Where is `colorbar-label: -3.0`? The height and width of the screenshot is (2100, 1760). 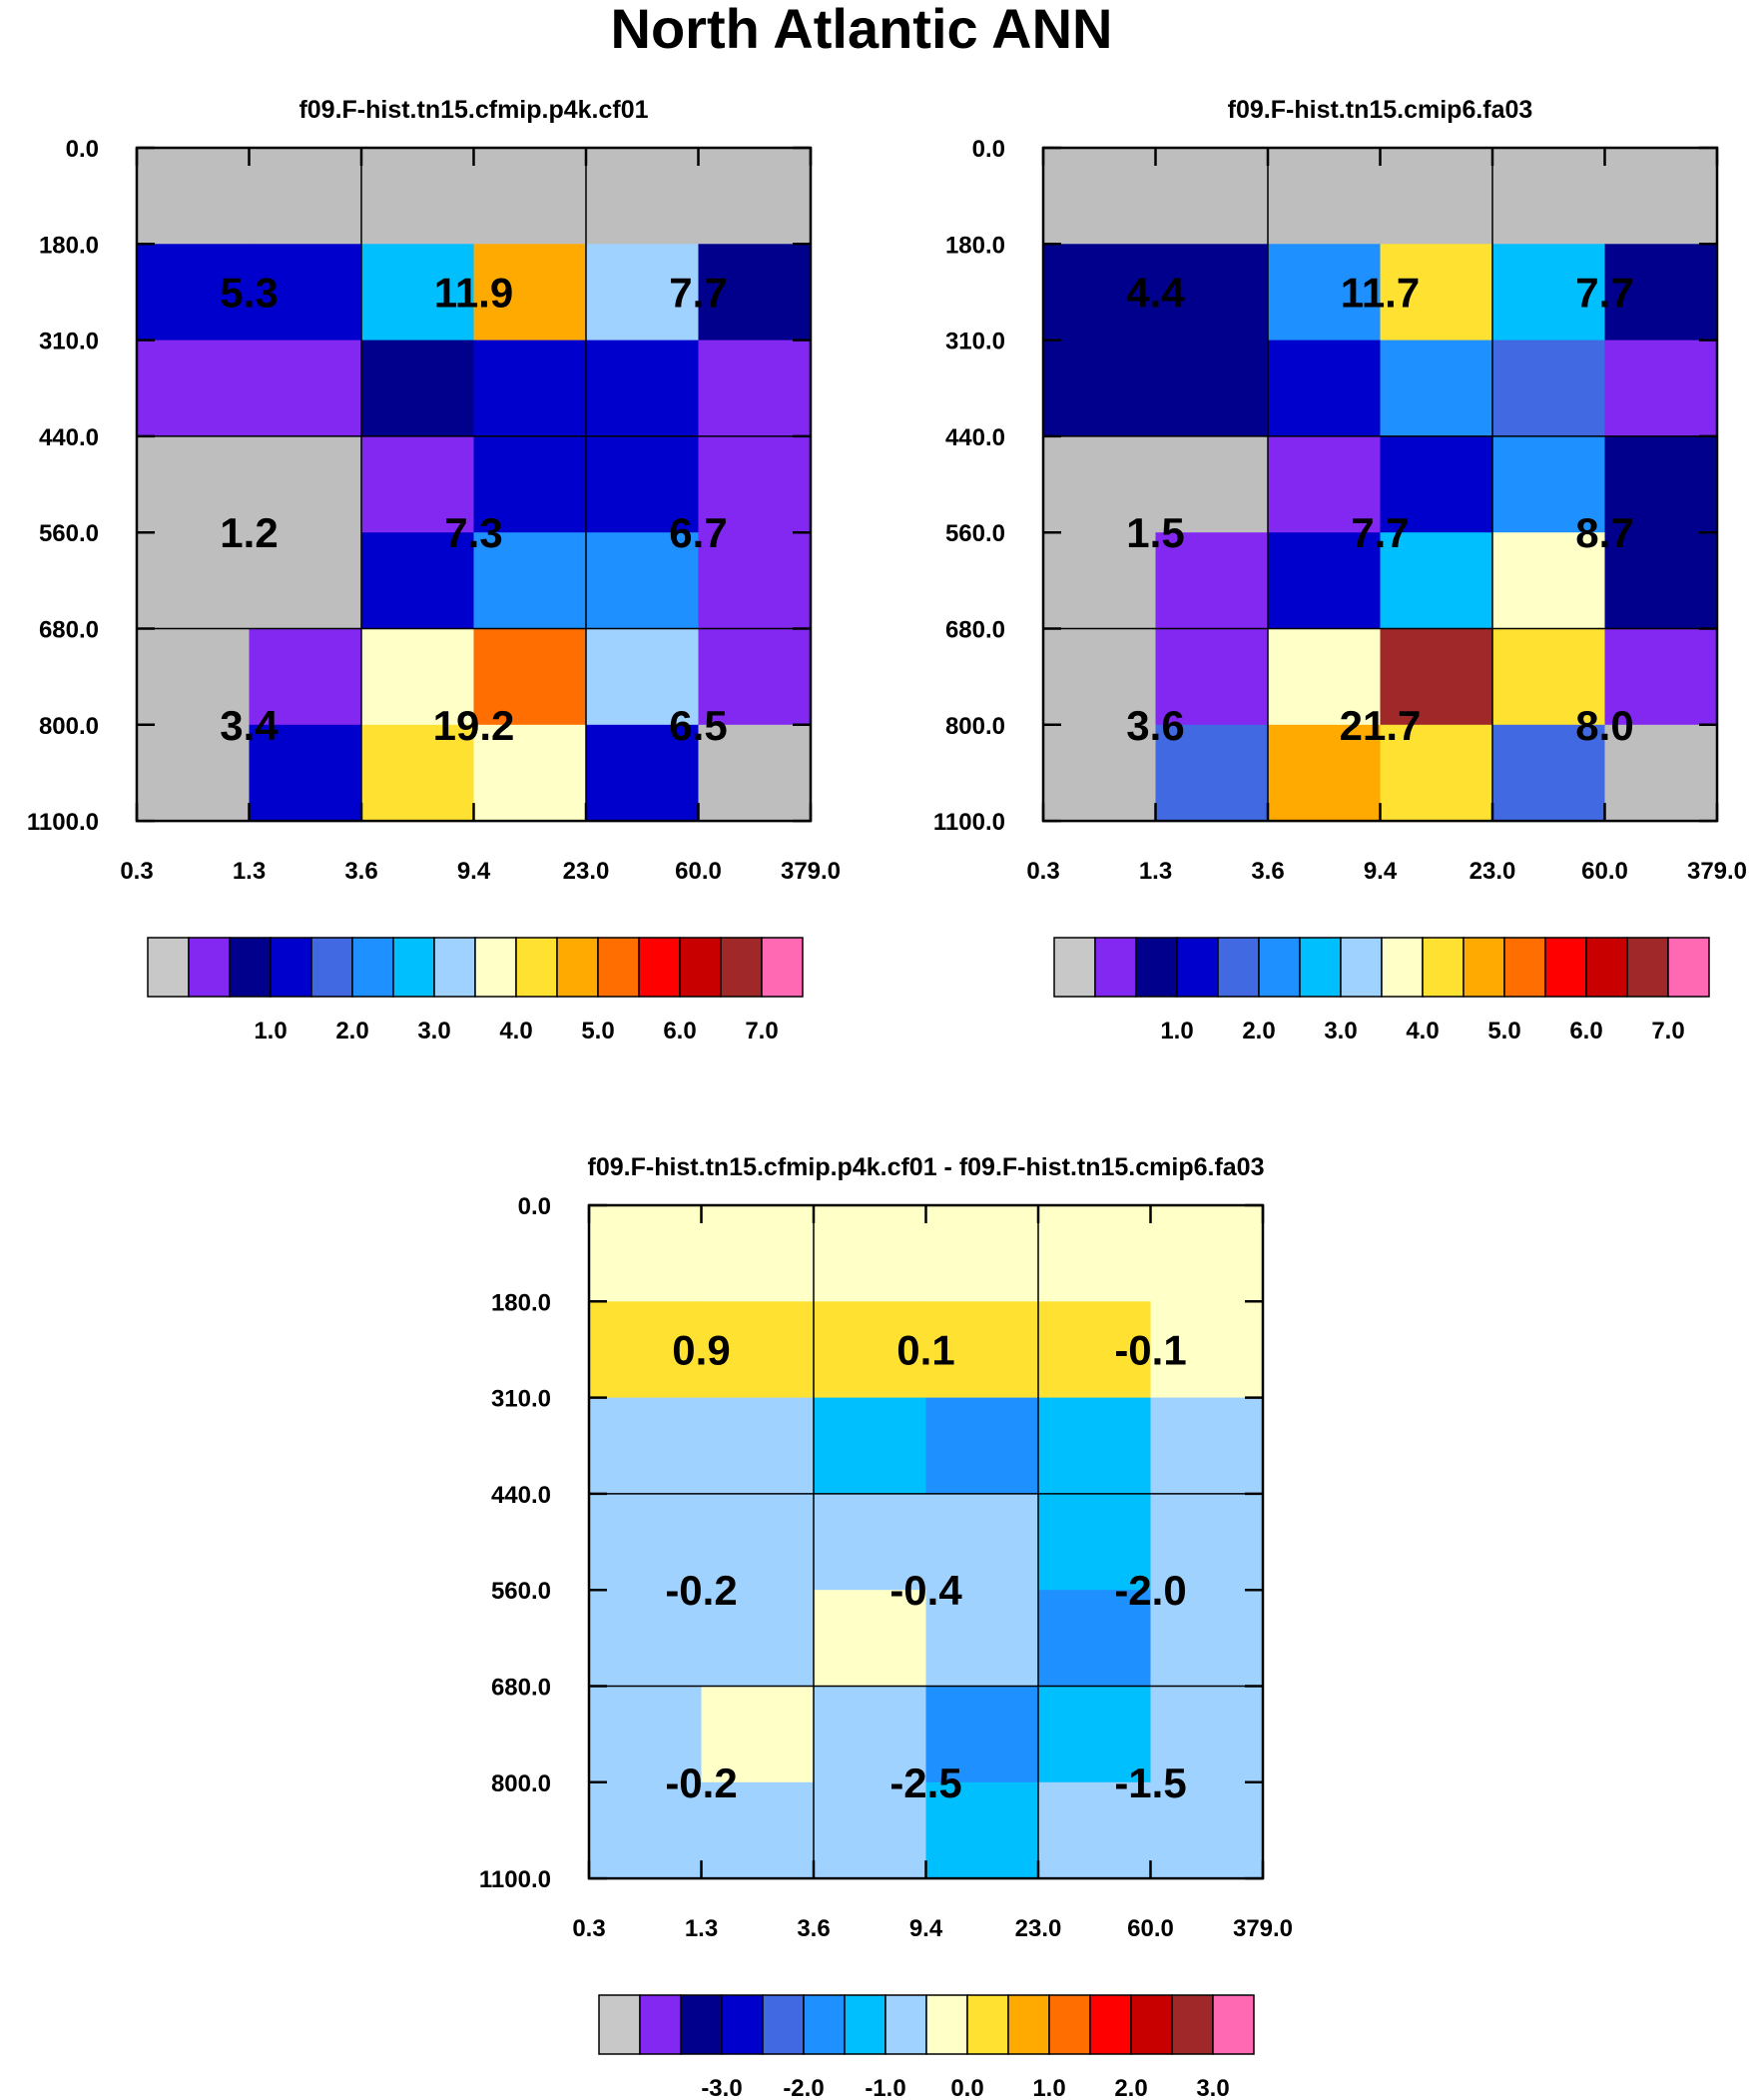
colorbar-label: -3.0 is located at coordinates (721, 2087).